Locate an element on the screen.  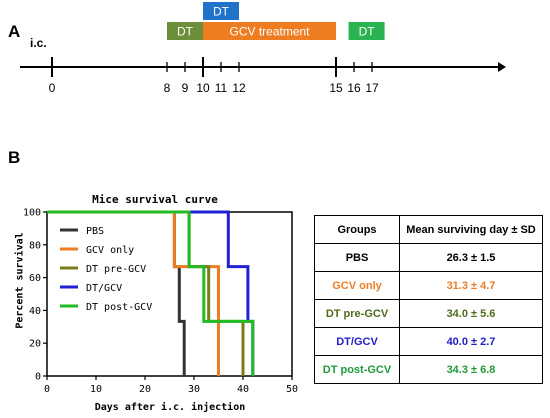
legend-label: DT post-GCV is located at coordinates (119, 307).